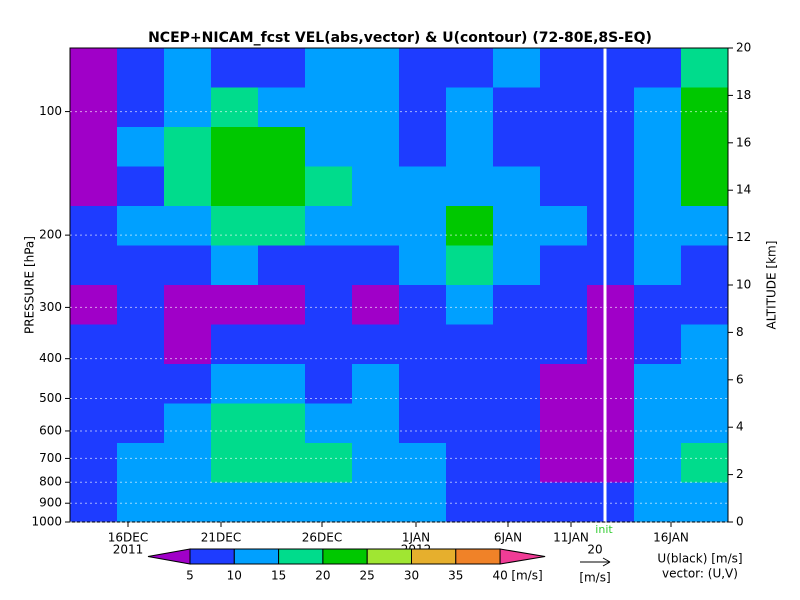  What do you see at coordinates (743, 48) in the screenshot?
I see `y2-tick-label: 20` at bounding box center [743, 48].